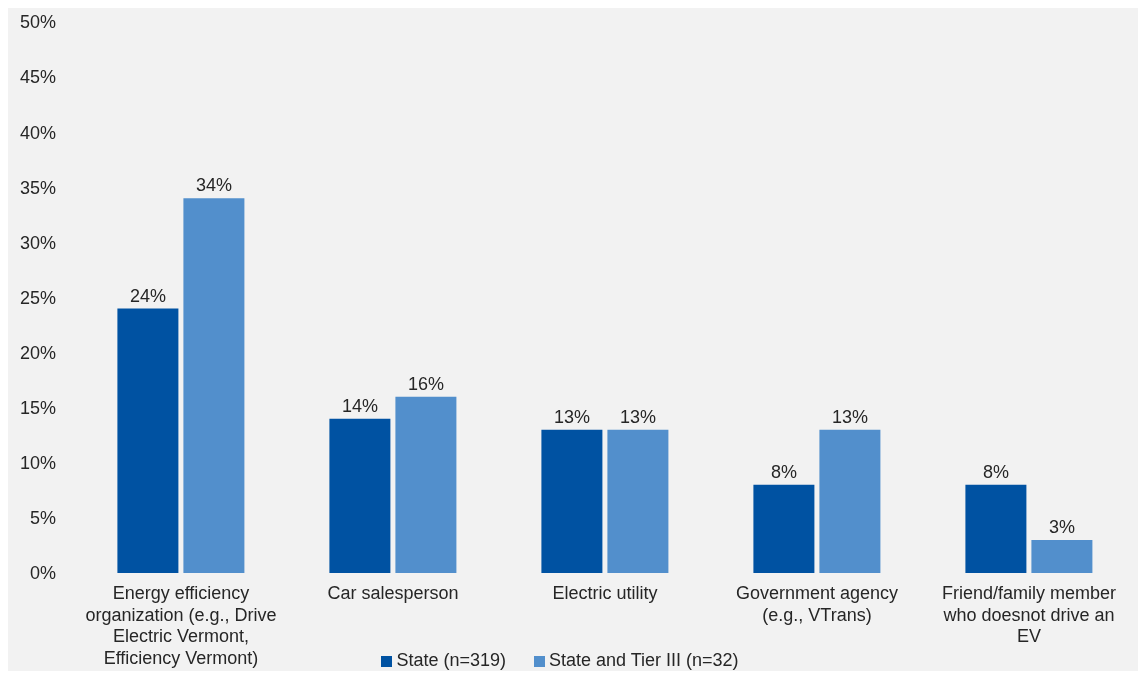 This screenshot has width=1142, height=679. What do you see at coordinates (37, 77) in the screenshot?
I see `y-tick-label: 45%` at bounding box center [37, 77].